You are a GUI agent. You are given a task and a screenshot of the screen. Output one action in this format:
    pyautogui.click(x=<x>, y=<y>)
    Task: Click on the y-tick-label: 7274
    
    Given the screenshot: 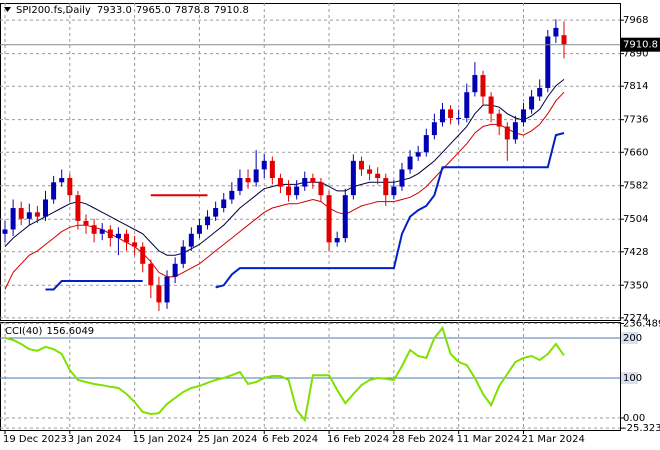 What is the action you would take?
    pyautogui.click(x=635, y=318)
    